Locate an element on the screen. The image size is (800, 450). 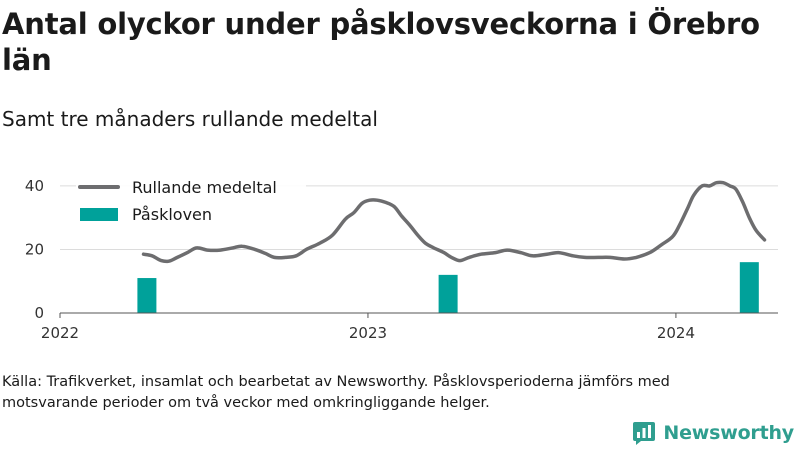
legend-swatch-bar is located at coordinates (99, 214).